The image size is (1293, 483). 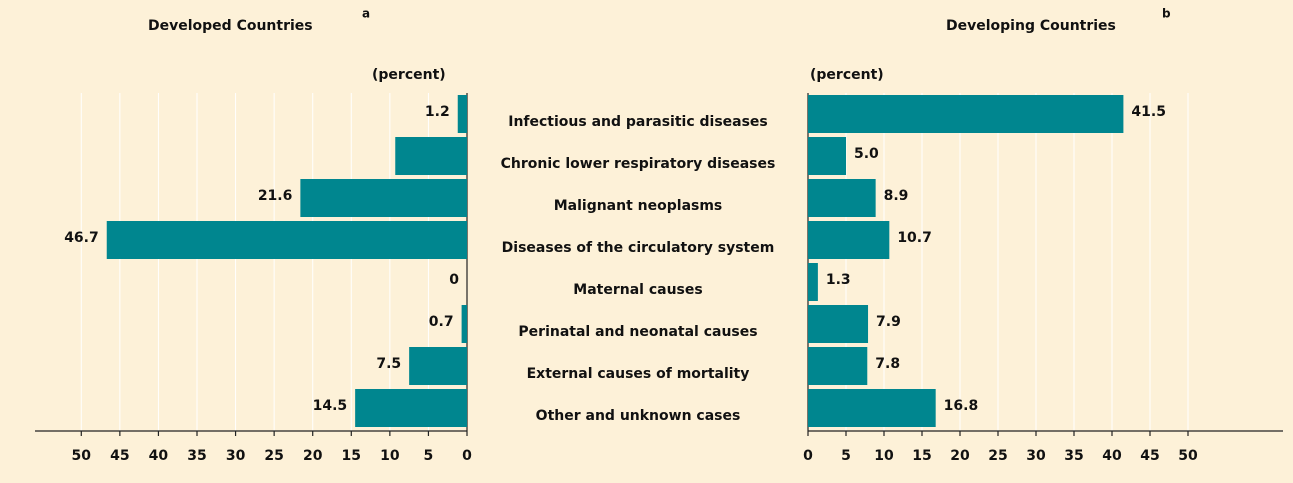 I want to click on category-label: Diseases of the circulatory system, so click(x=638, y=248).